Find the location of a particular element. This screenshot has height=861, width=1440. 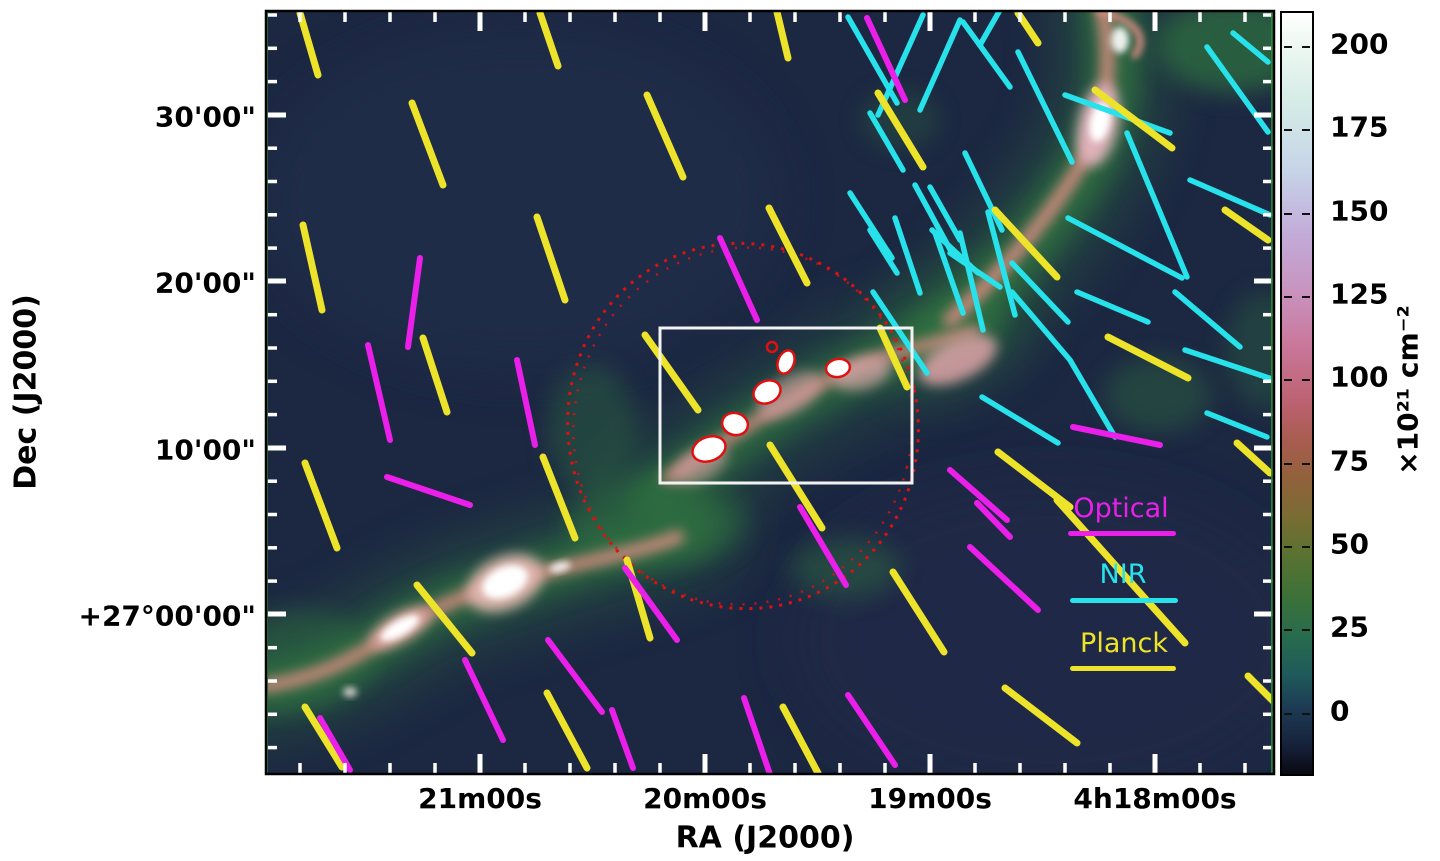

colorbar-tick-label: 50 is located at coordinates (1349, 544).